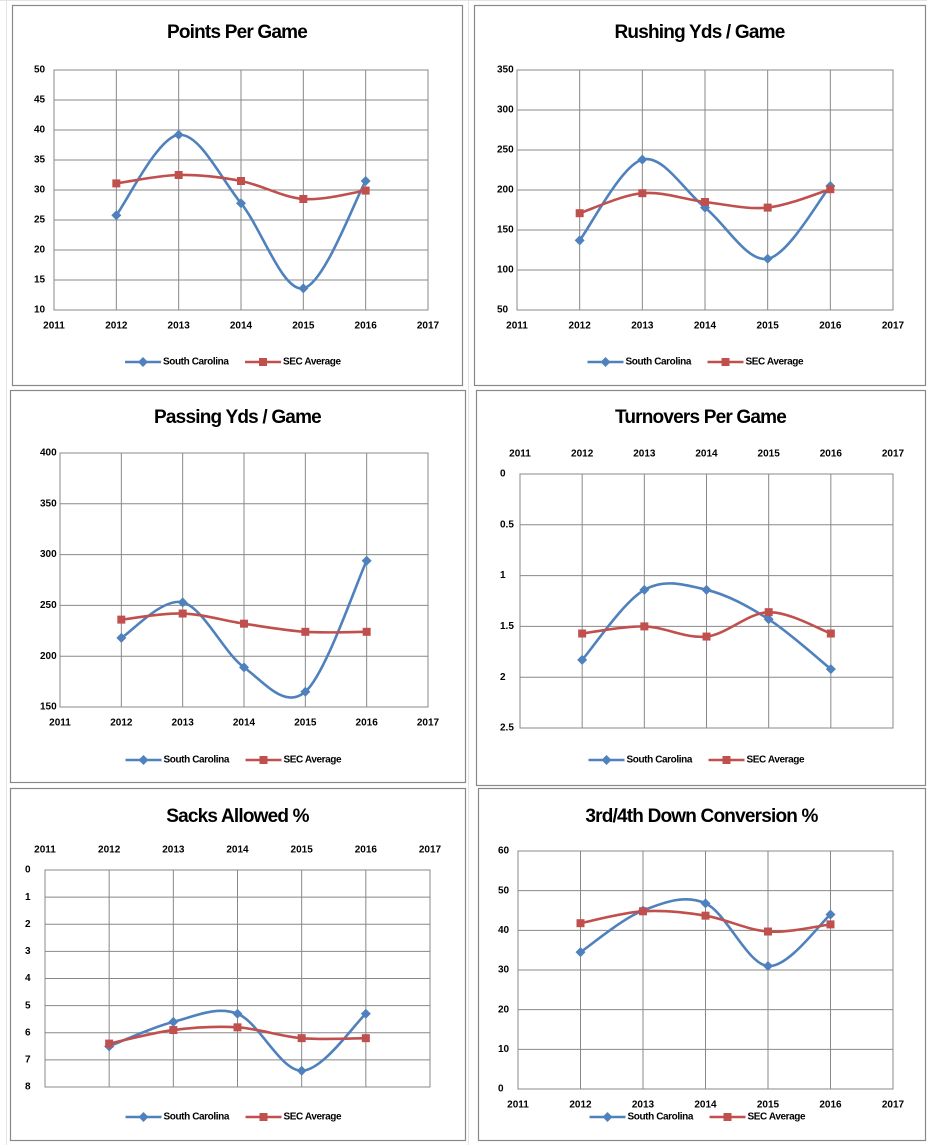 The height and width of the screenshot is (1145, 927). Describe the element at coordinates (40, 100) in the screenshot. I see `y-tick-label: 45` at that location.